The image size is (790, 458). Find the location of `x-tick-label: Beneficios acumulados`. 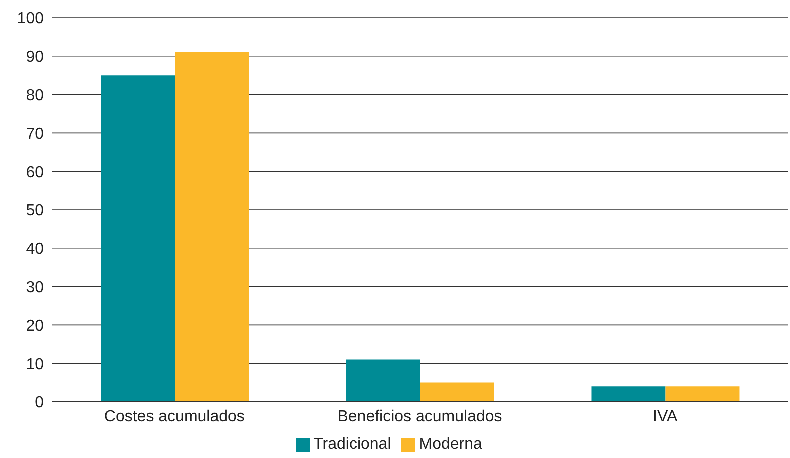

x-tick-label: Beneficios acumulados is located at coordinates (420, 417).